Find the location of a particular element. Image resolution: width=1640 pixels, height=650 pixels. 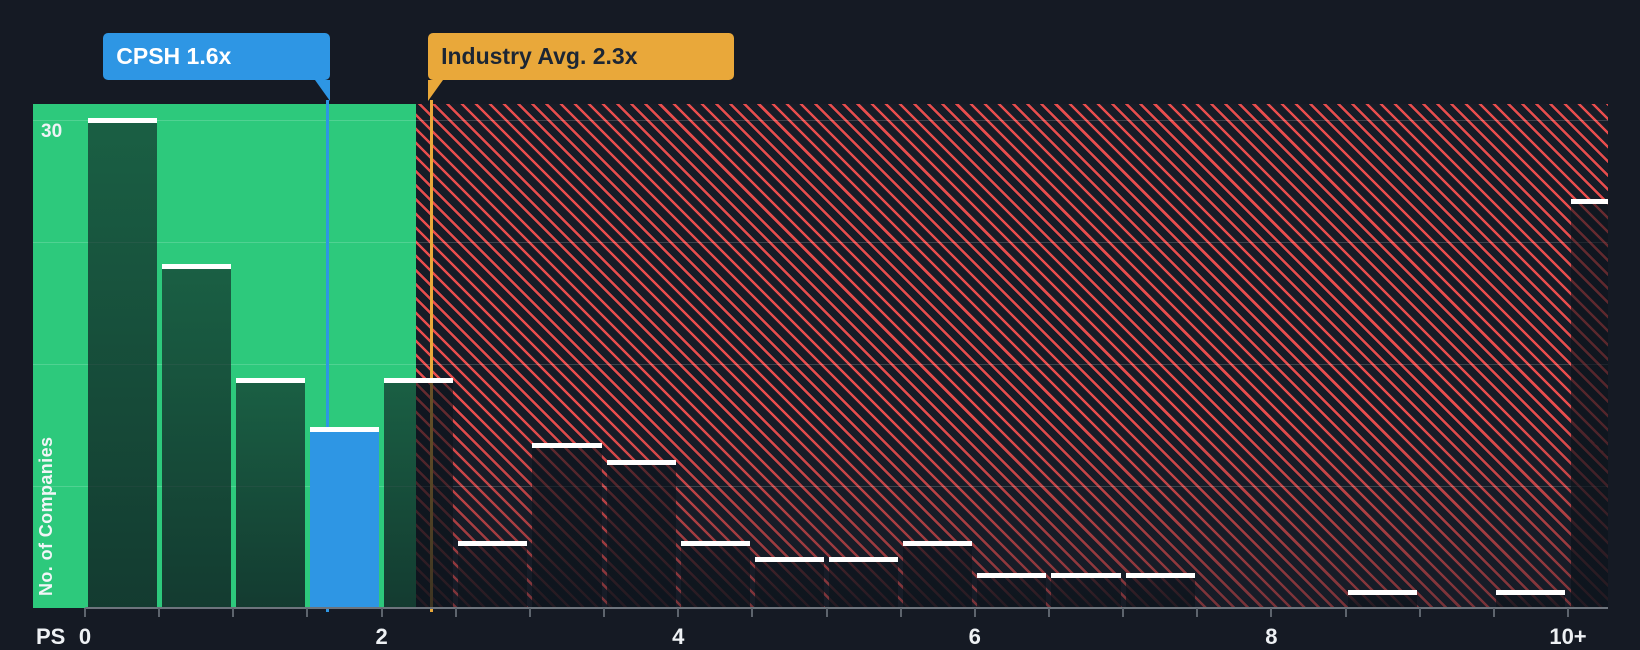

industry-marker-line is located at coordinates (431, 356).